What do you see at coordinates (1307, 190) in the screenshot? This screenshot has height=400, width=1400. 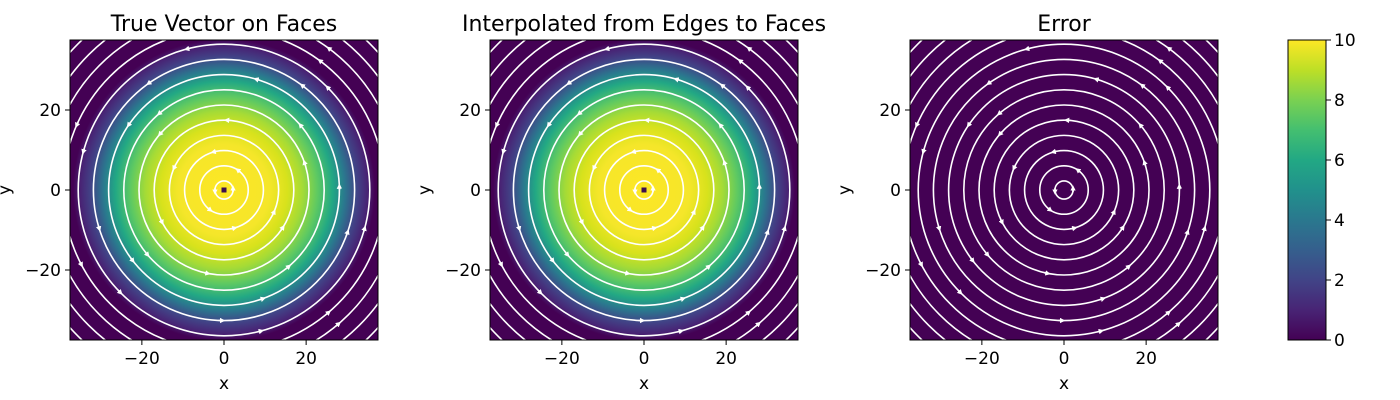 I see `colorbar-gradient` at bounding box center [1307, 190].